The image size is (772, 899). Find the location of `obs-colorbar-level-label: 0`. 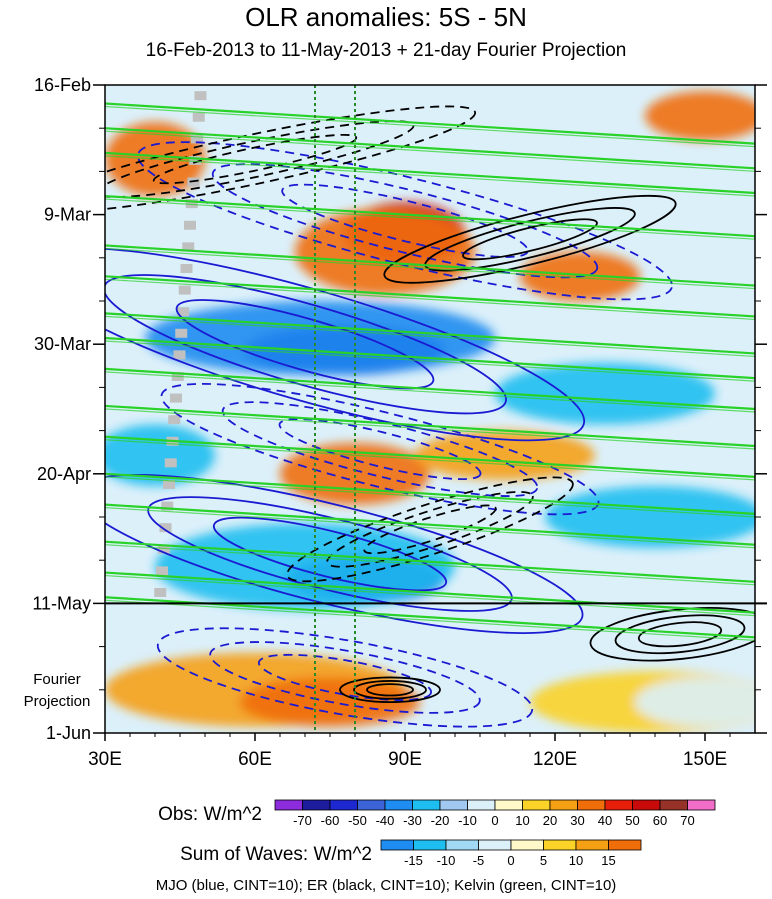

obs-colorbar-level-label: 0 is located at coordinates (494, 820).